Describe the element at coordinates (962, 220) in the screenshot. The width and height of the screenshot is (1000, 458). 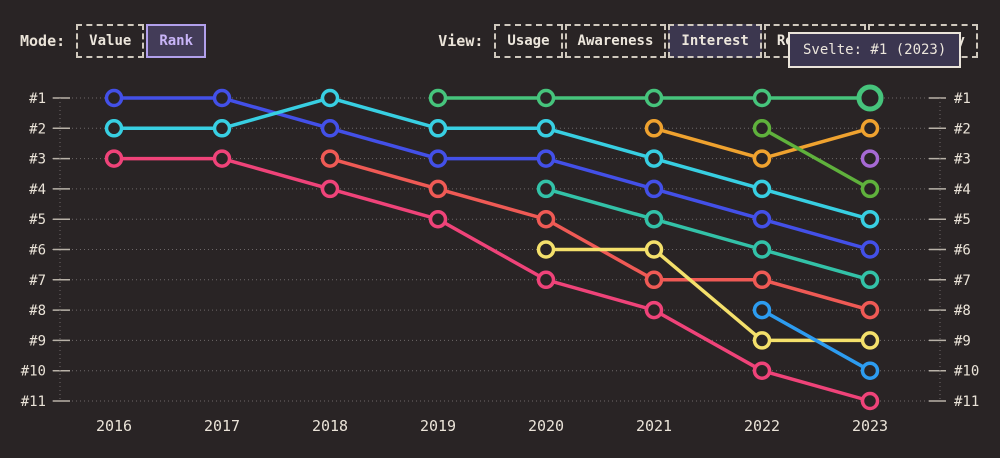
I see `rank-label-right: #5` at that location.